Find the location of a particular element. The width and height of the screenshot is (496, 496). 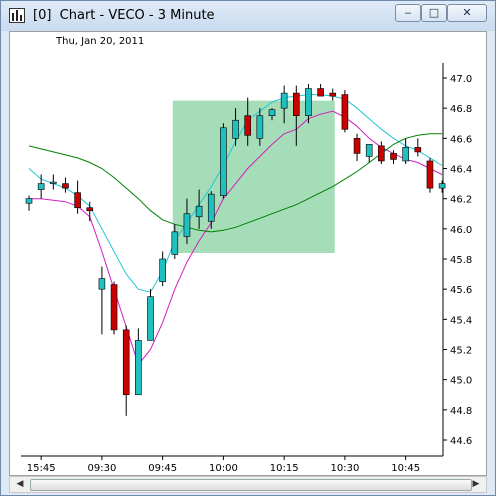

maximize-button: □ is located at coordinates (434, 13).